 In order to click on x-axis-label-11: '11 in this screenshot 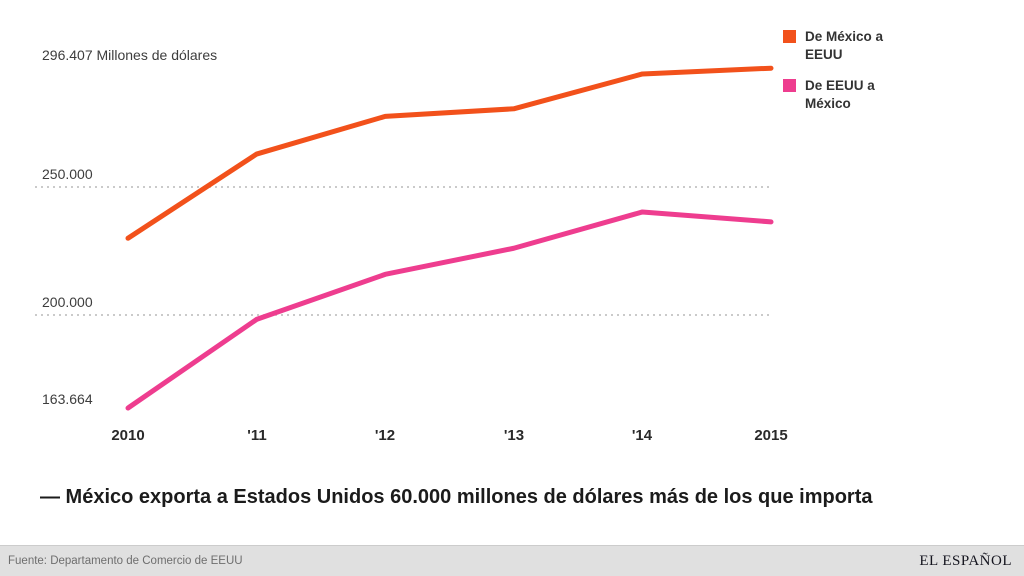, I will do `click(257, 435)`.